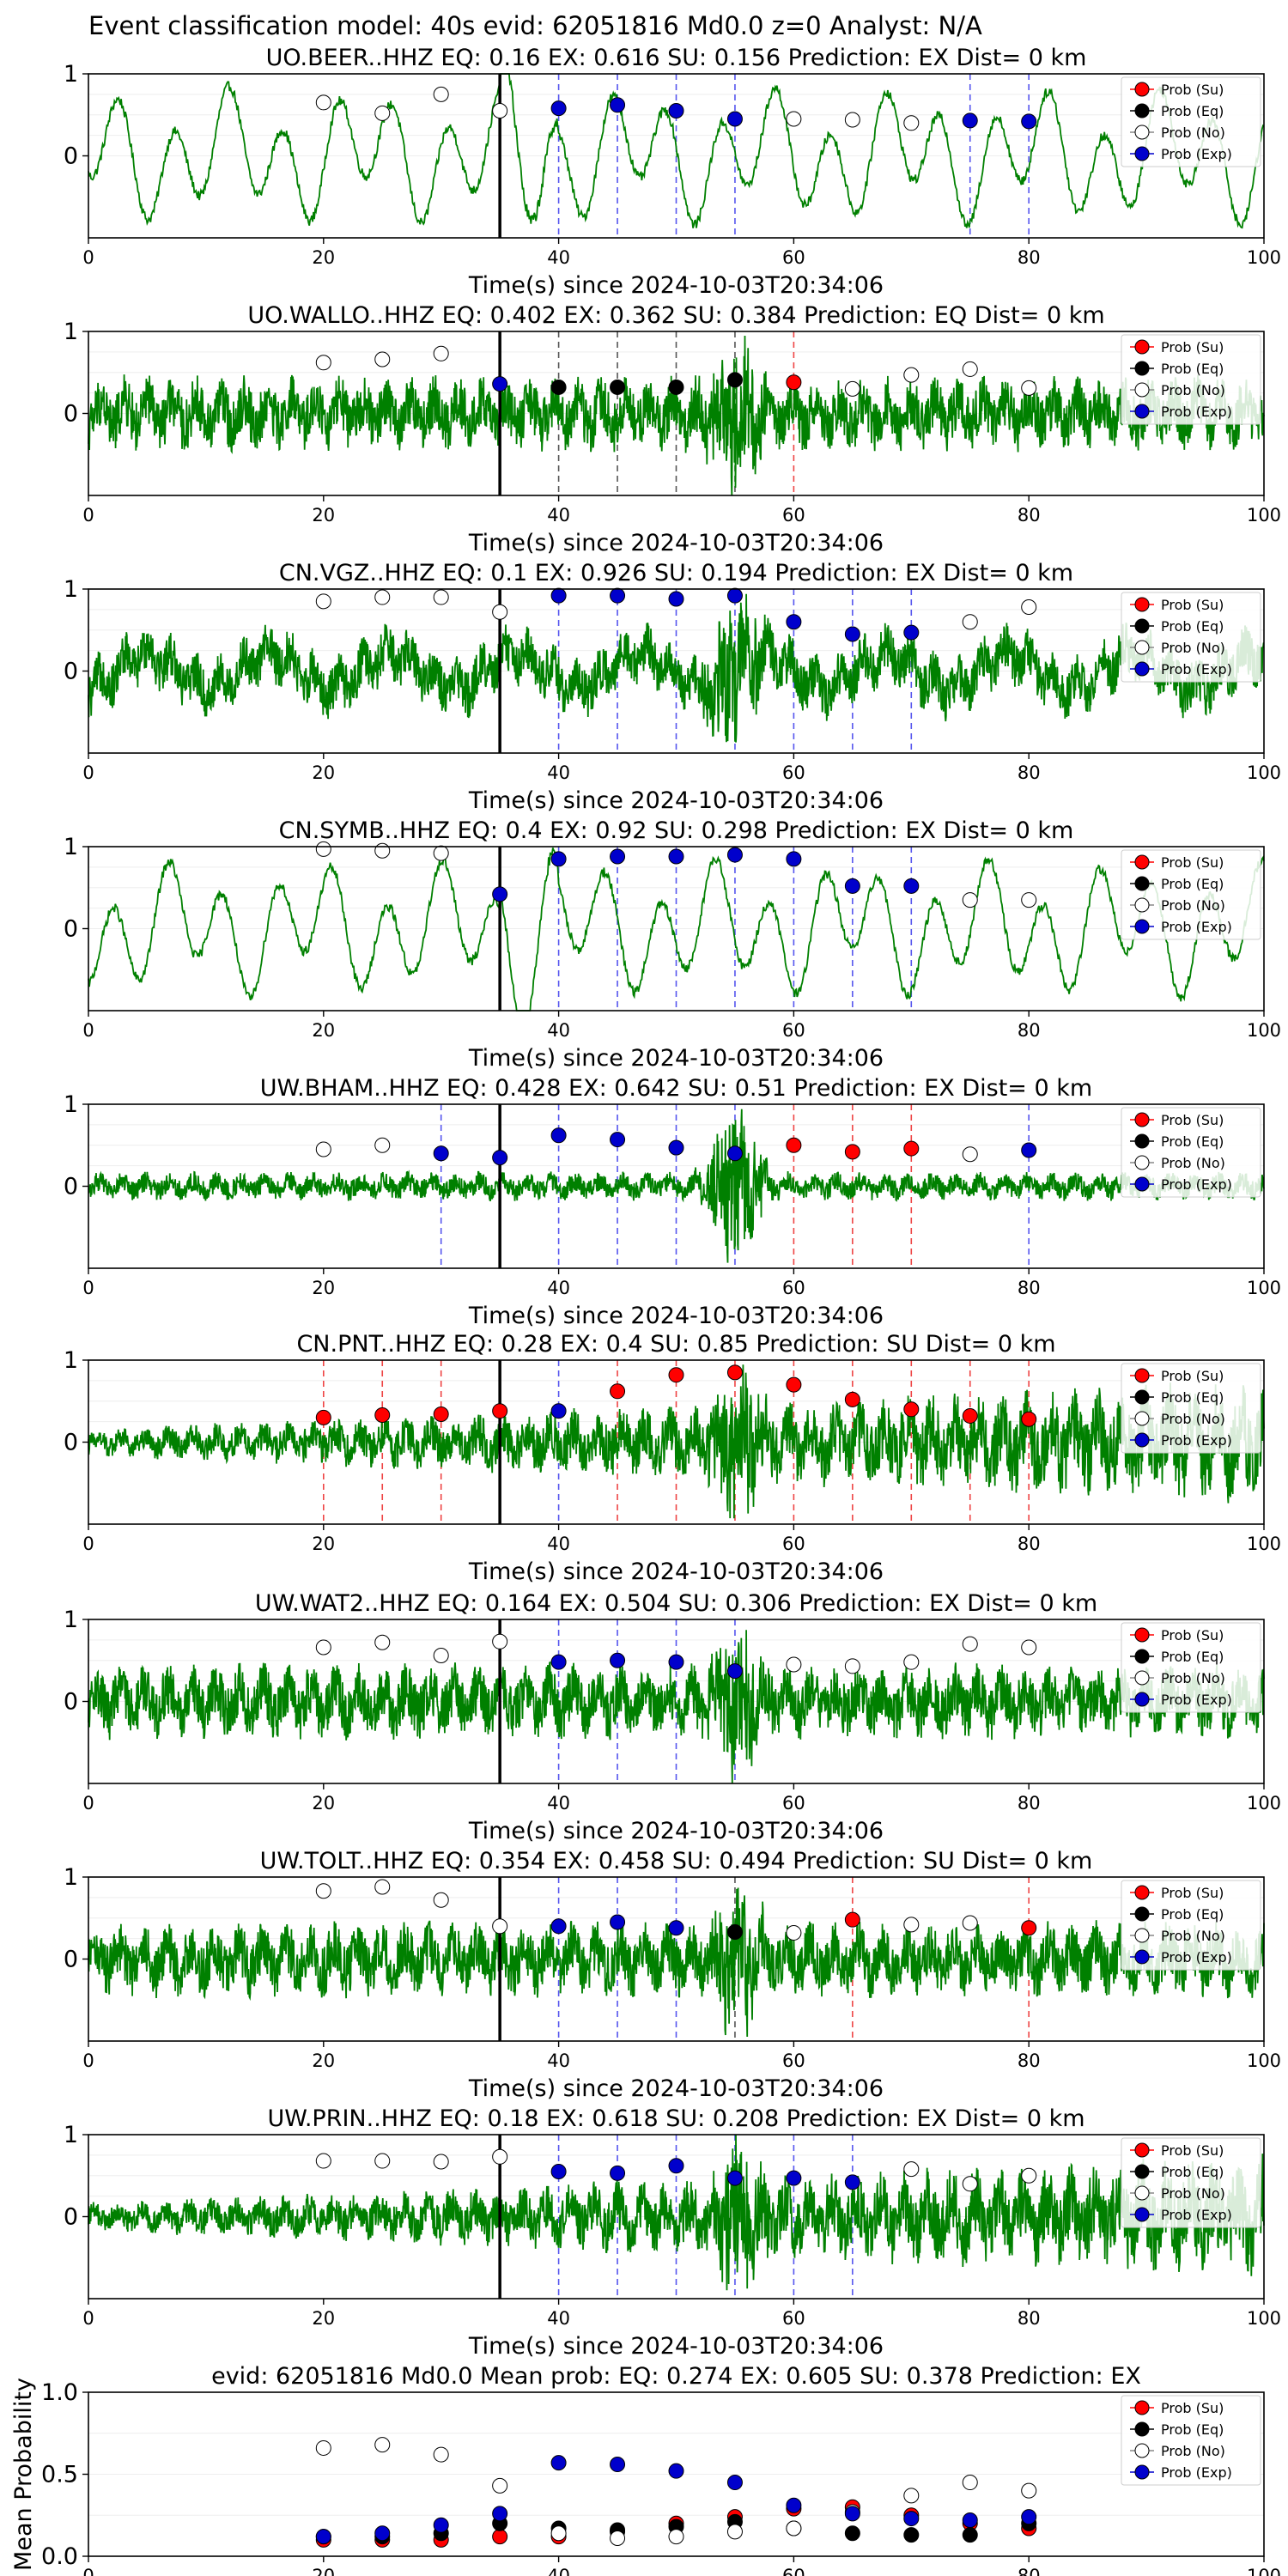 The height and width of the screenshot is (2576, 1288). I want to click on legend-label-no: Prob (No), so click(1193, 648).